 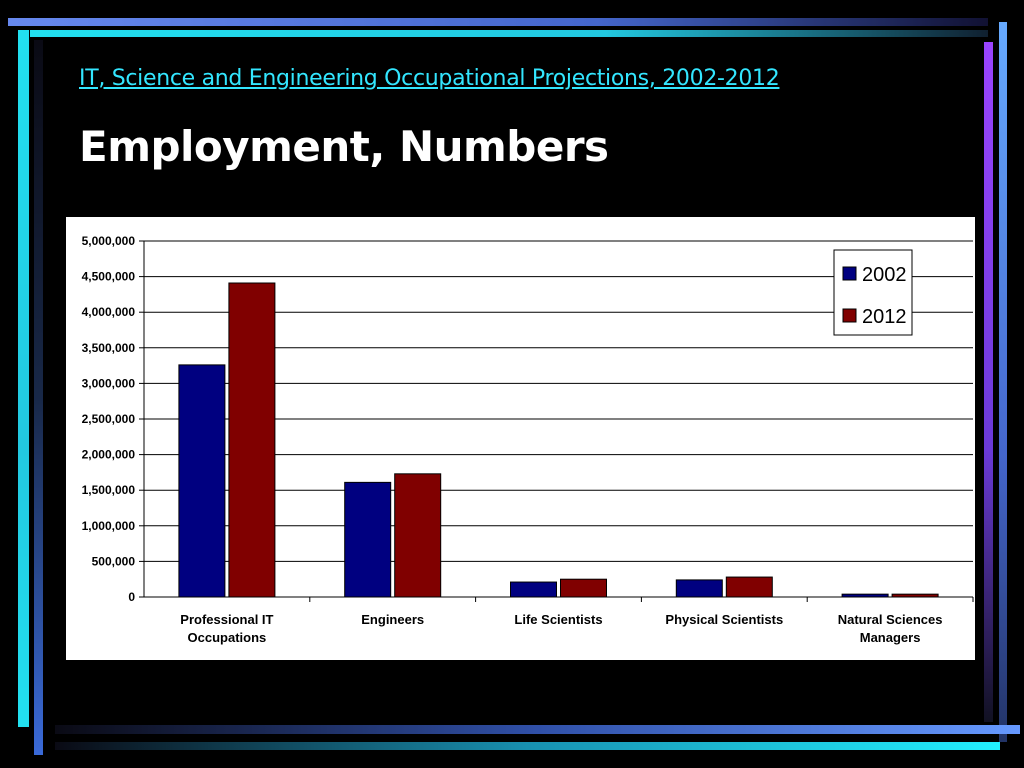 I want to click on frame-stripe-right-purple, so click(x=988, y=382).